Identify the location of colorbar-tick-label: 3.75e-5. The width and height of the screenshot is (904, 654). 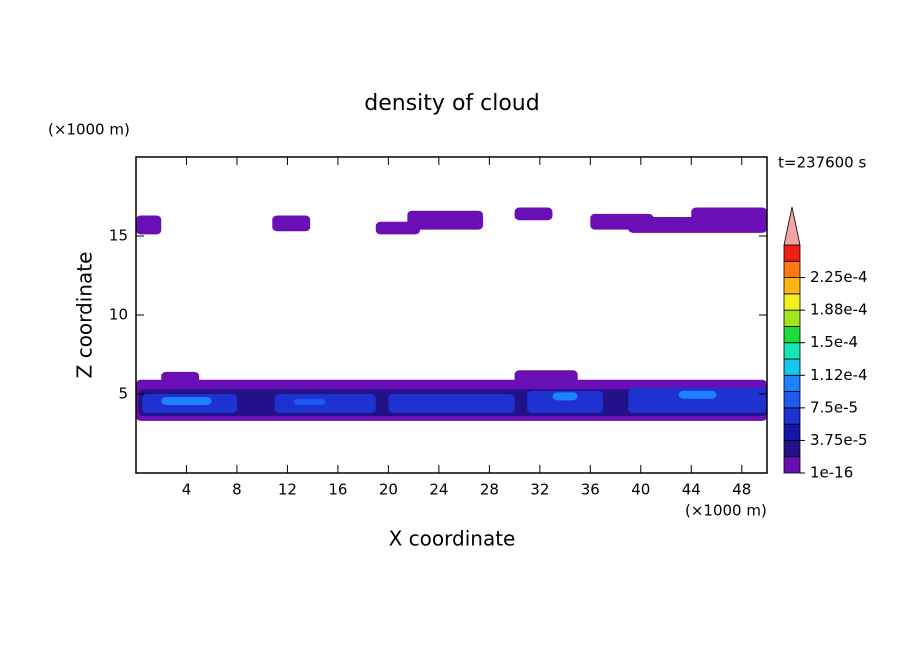
(839, 440).